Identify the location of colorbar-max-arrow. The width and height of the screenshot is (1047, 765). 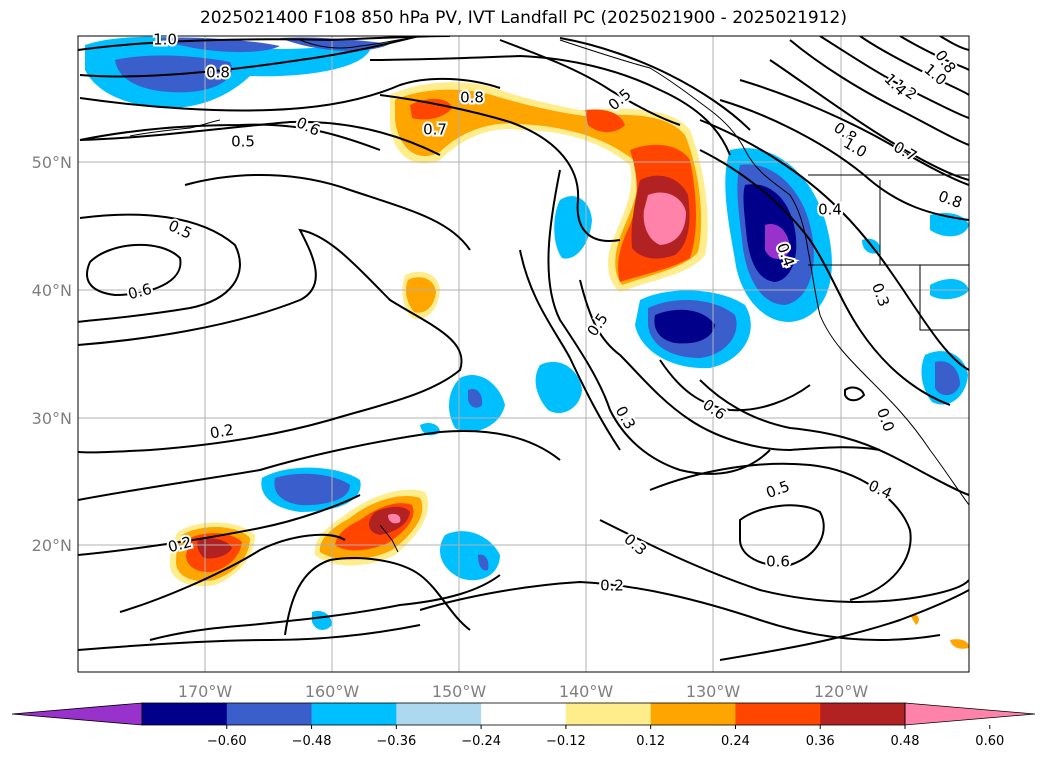
(970, 714).